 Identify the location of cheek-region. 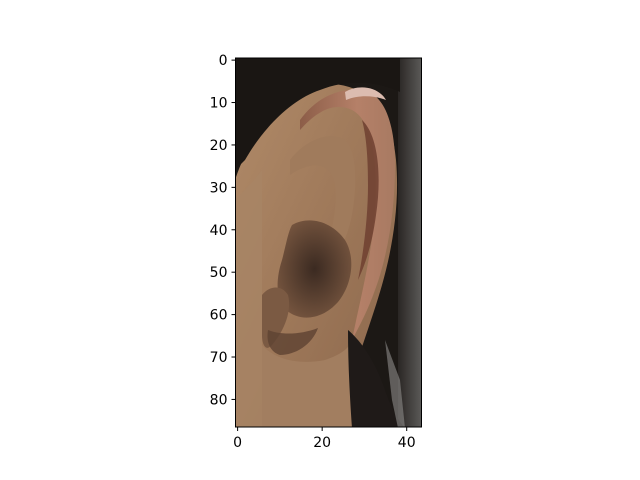
(248, 298).